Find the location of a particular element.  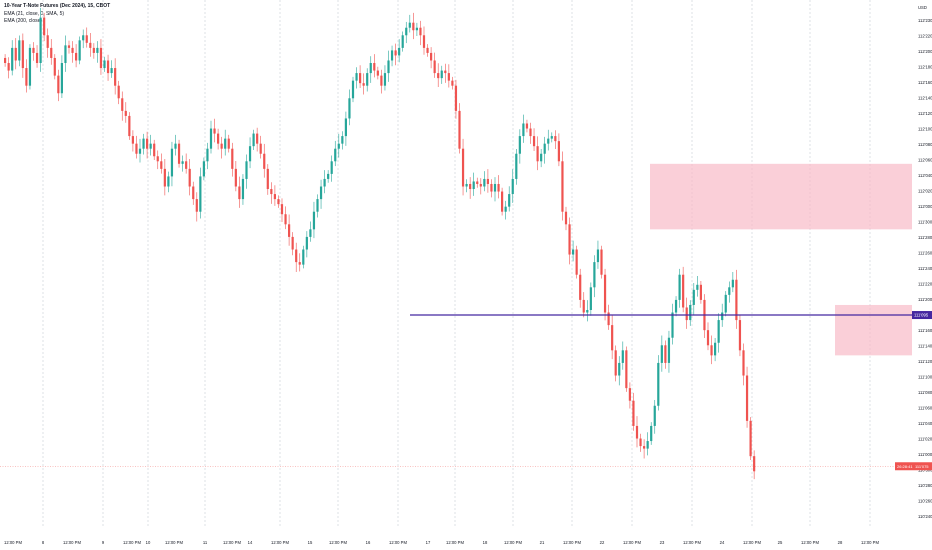

hline-badge-label: 111'095 is located at coordinates (921, 315).